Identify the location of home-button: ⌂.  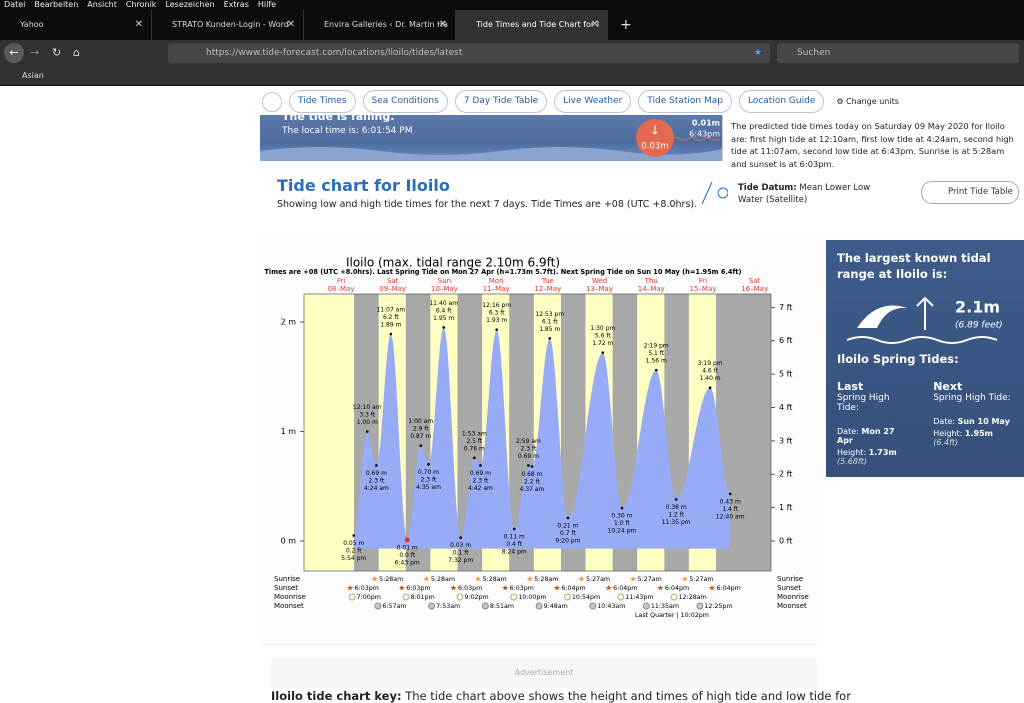
(76, 52).